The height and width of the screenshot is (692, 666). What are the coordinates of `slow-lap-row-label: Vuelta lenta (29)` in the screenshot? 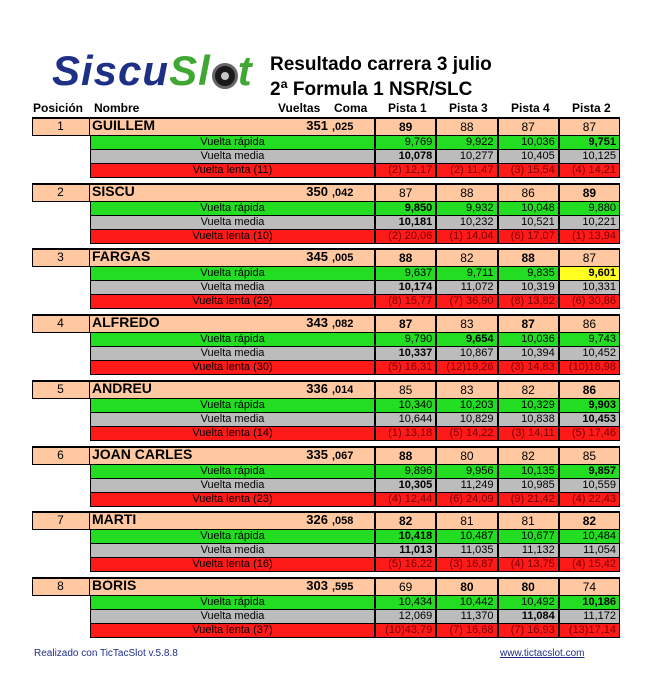 It's located at (232, 302).